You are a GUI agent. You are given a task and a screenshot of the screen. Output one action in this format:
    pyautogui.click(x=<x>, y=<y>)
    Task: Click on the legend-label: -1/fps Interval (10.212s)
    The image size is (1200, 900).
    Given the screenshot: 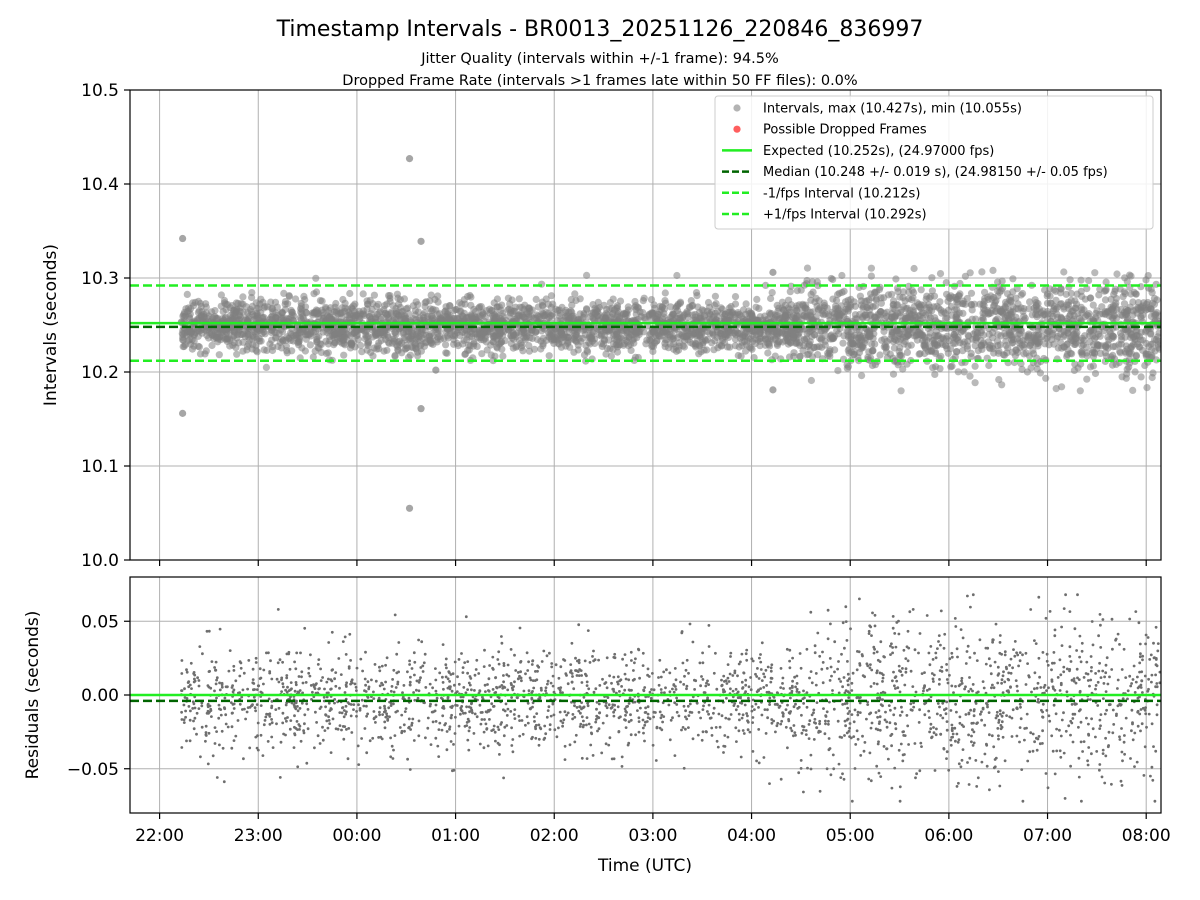 What is the action you would take?
    pyautogui.click(x=841, y=193)
    